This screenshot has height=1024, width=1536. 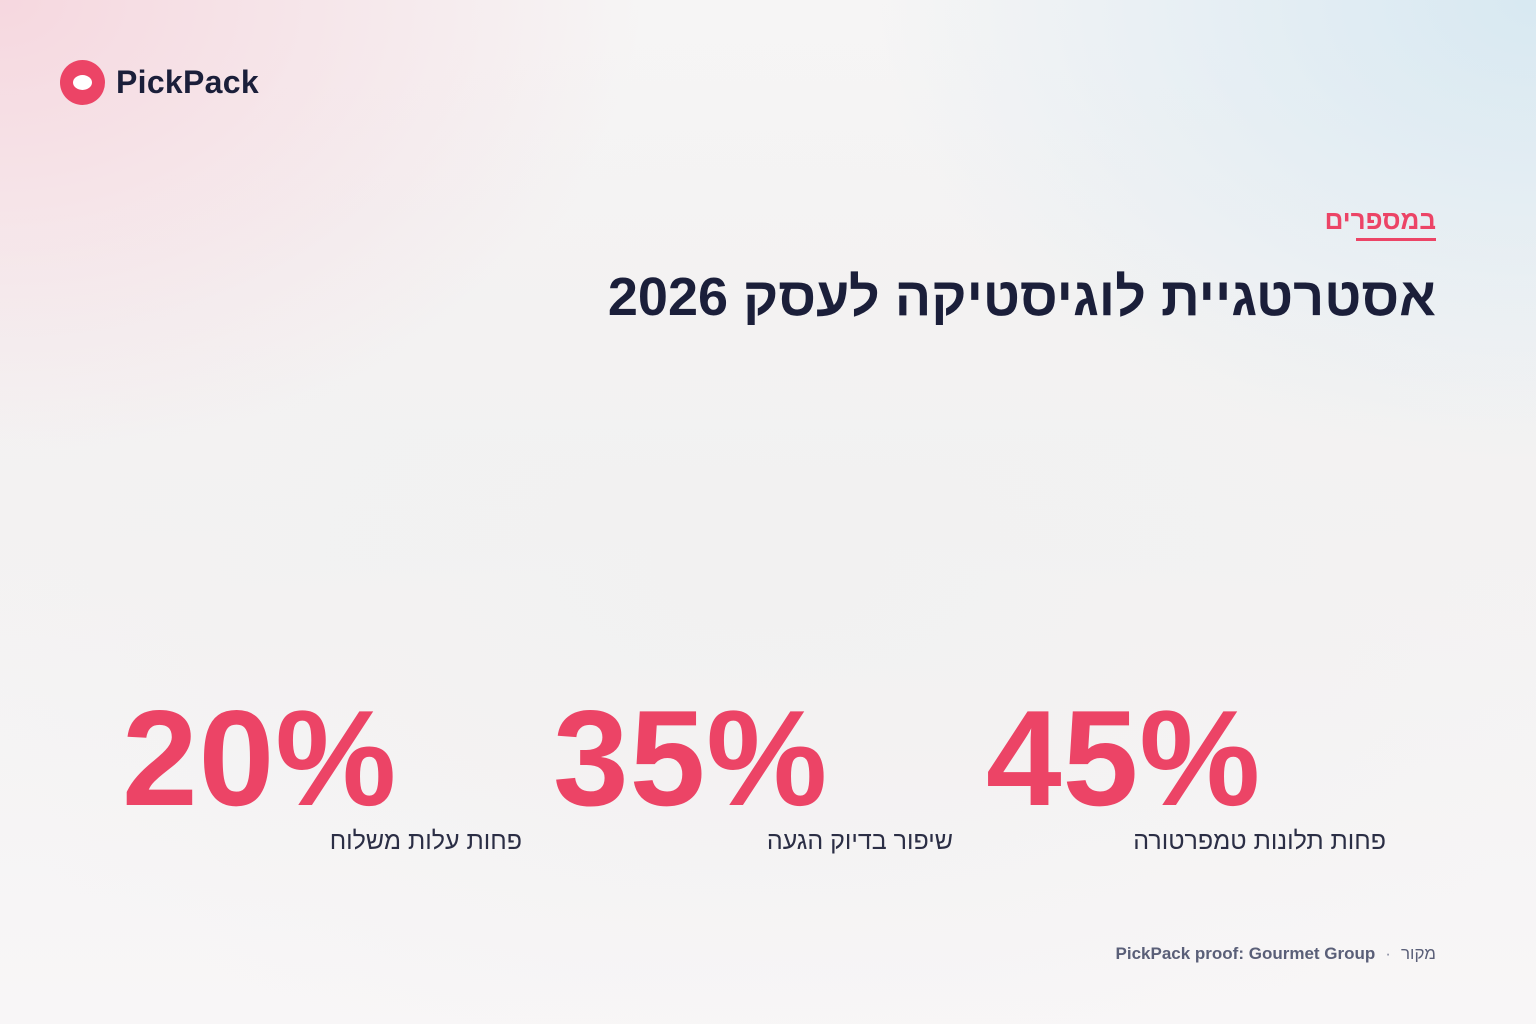 I want to click on page-title: אסטרטגיית לוגיסטיקה לעסק 2026, so click(x=1022, y=297).